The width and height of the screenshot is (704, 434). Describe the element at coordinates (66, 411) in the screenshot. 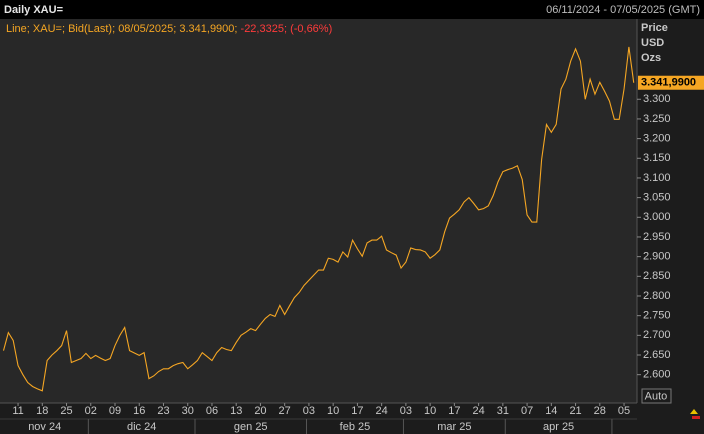

I see `x-tick-label: 25` at that location.